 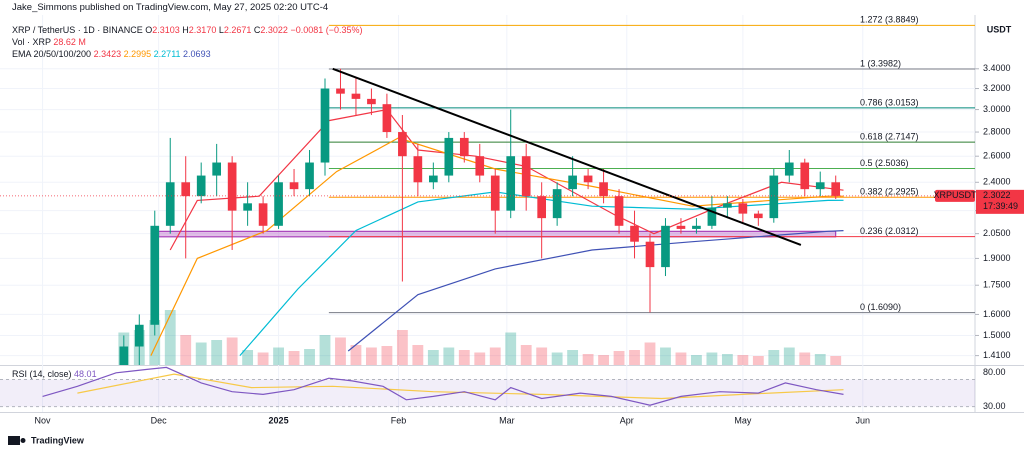 What do you see at coordinates (77, 30) in the screenshot?
I see `symbol: XRP / TetherUS · 1D · BINANCE` at bounding box center [77, 30].